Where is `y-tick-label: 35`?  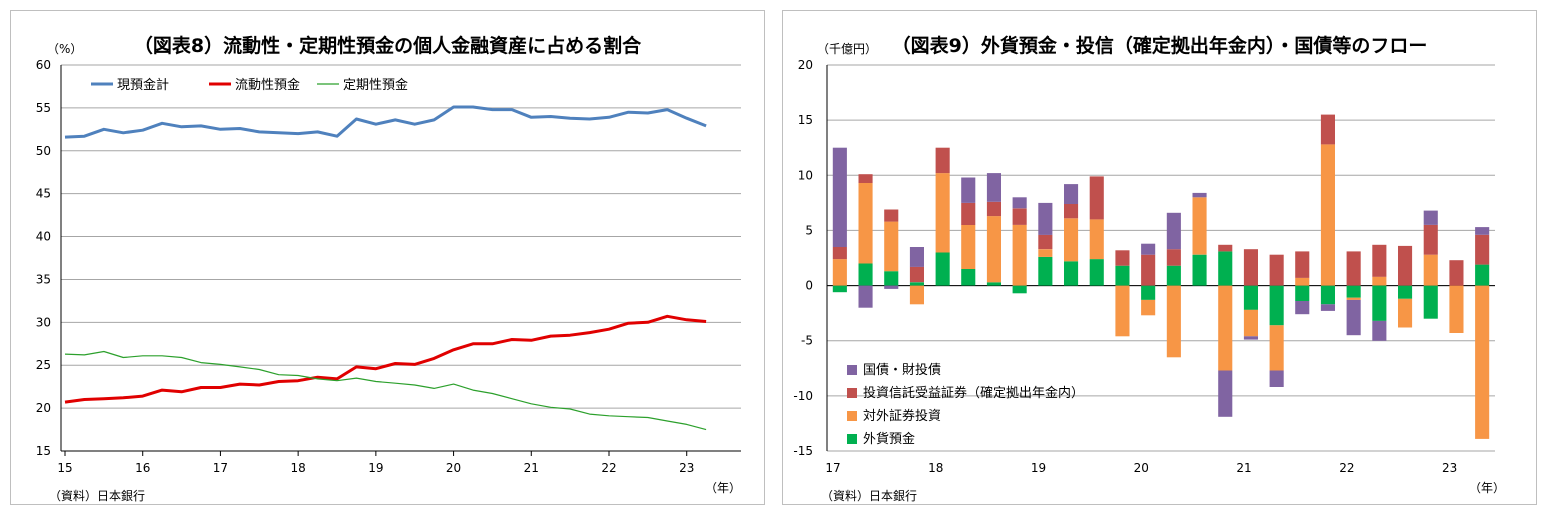 y-tick-label: 35 is located at coordinates (43, 279).